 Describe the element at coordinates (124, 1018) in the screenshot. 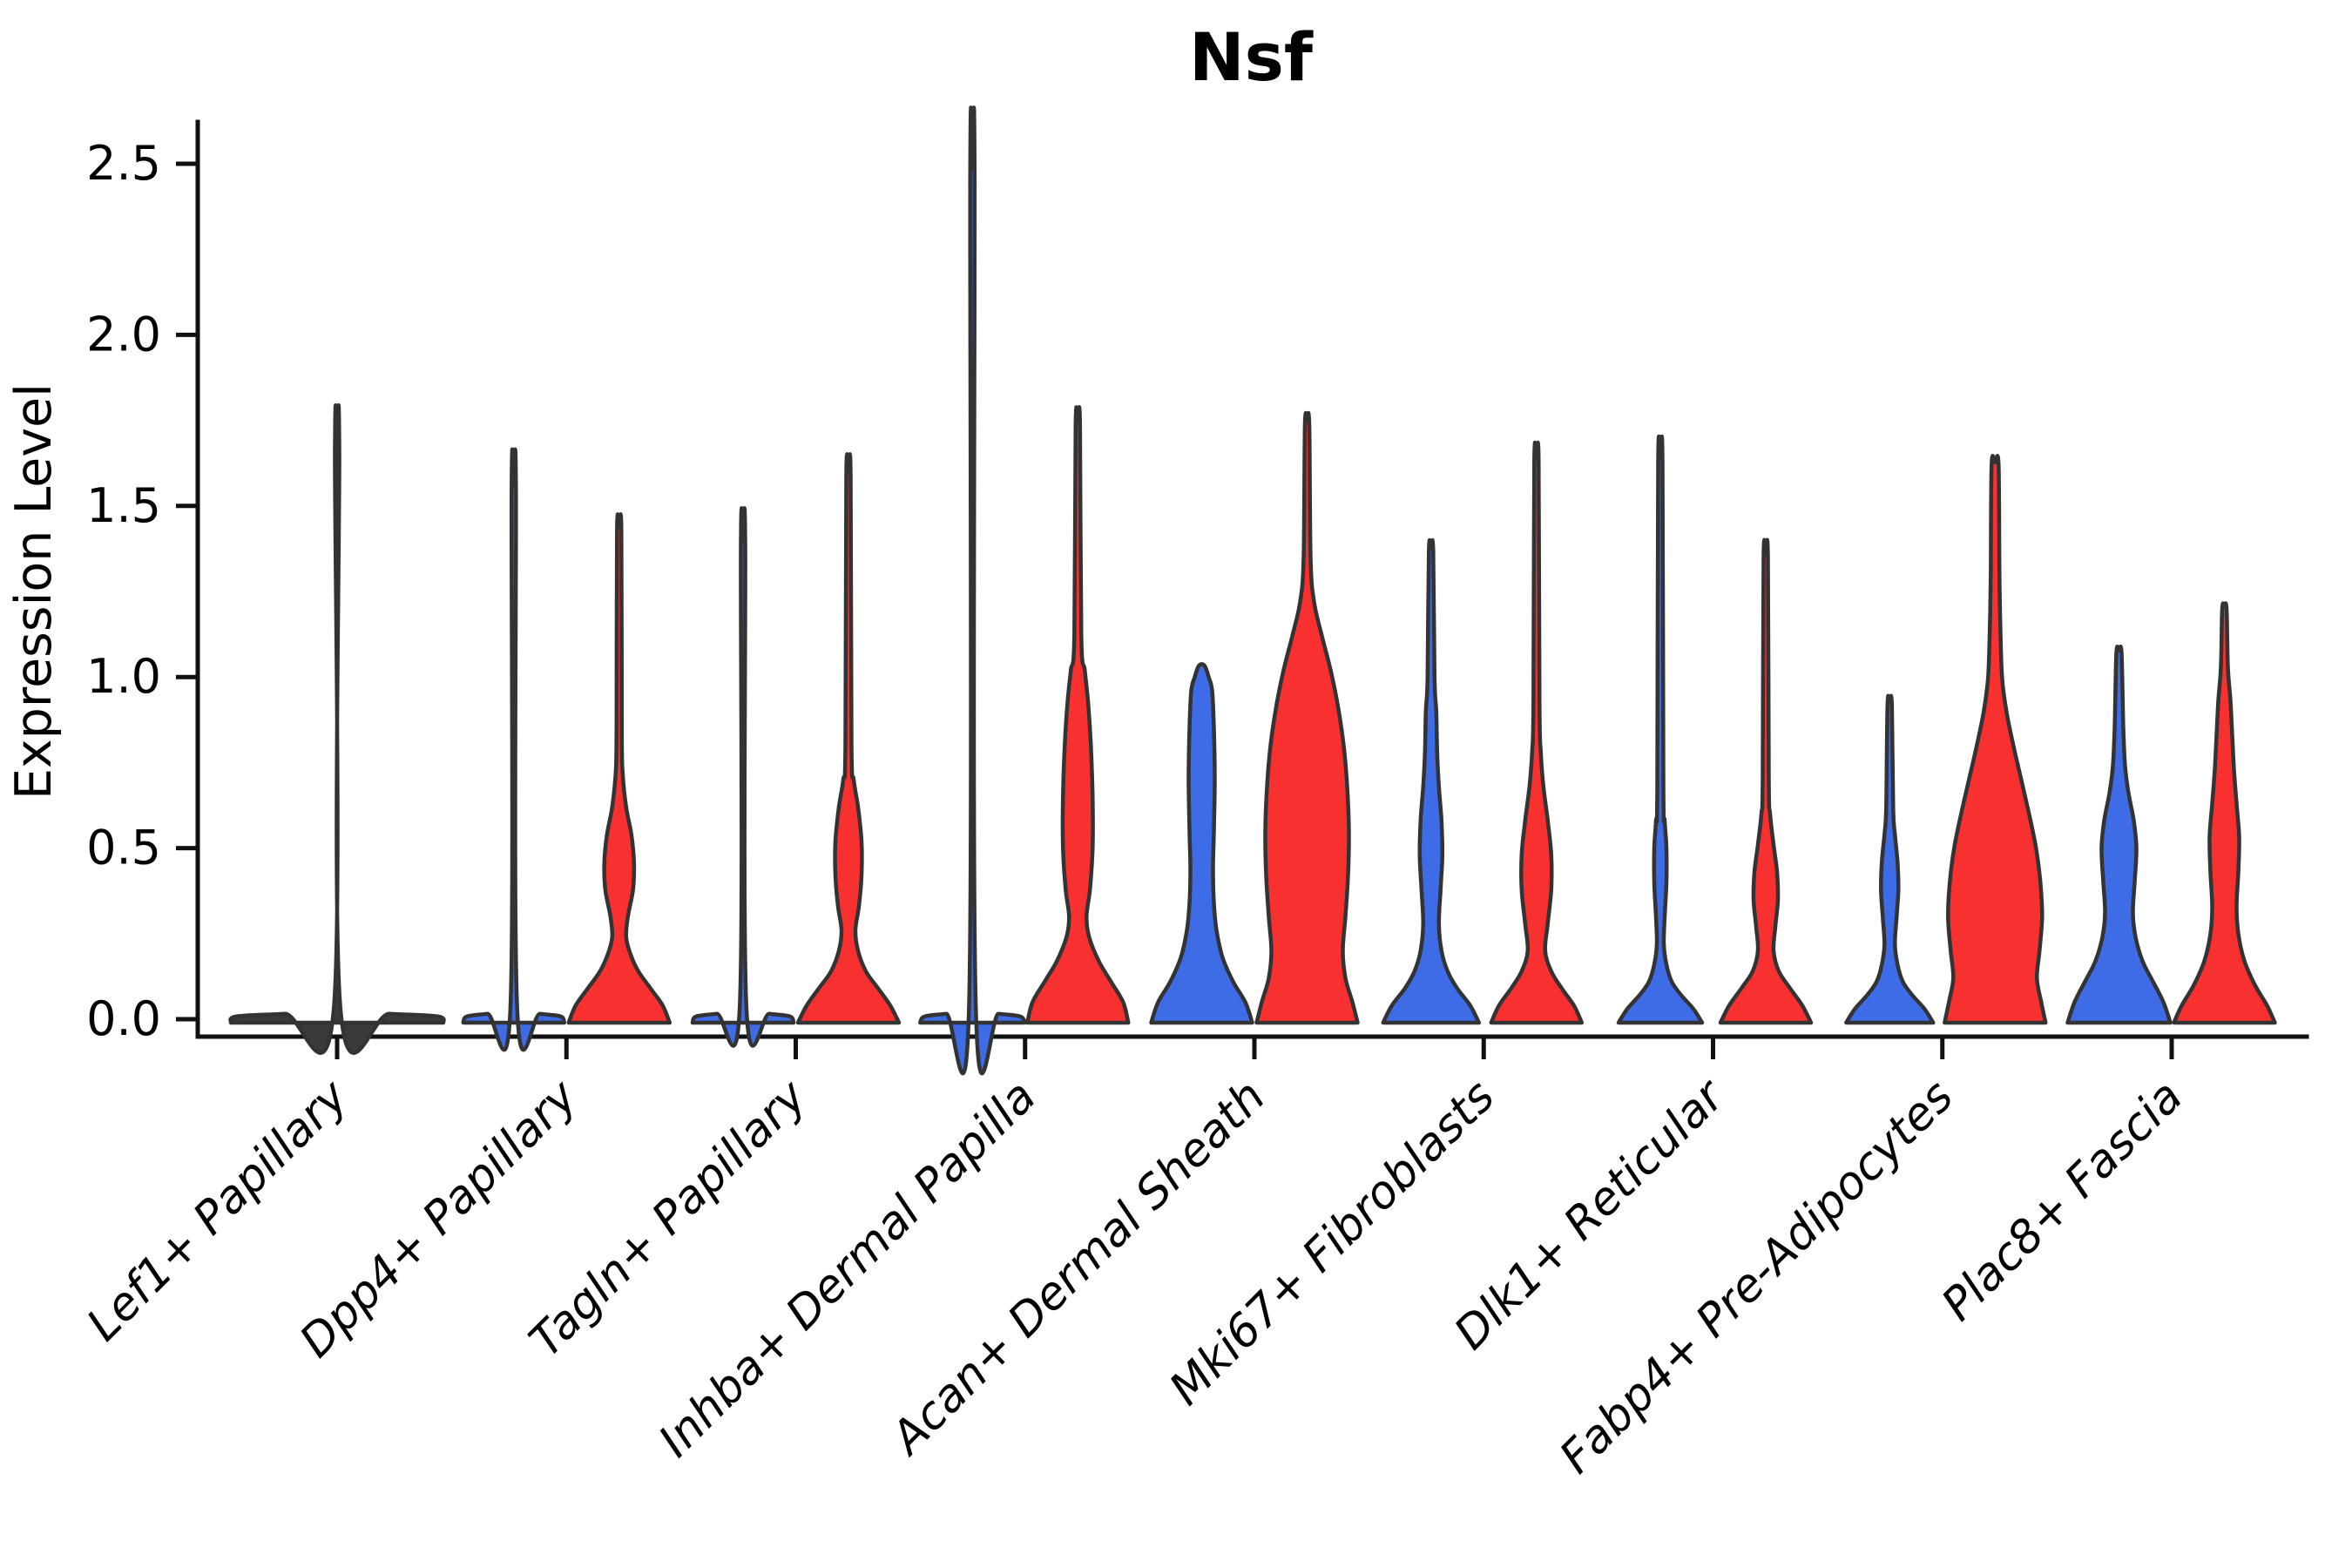

I see `y-tick-label: 0.0` at that location.